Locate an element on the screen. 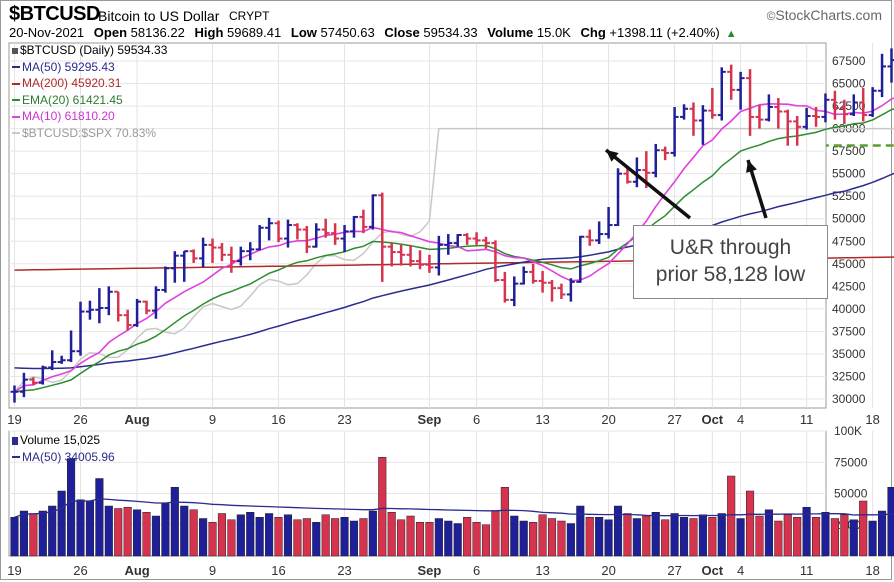 Image resolution: width=894 pixels, height=582 pixels. chg-value: +1398.11 (+2.40%) is located at coordinates (664, 32).